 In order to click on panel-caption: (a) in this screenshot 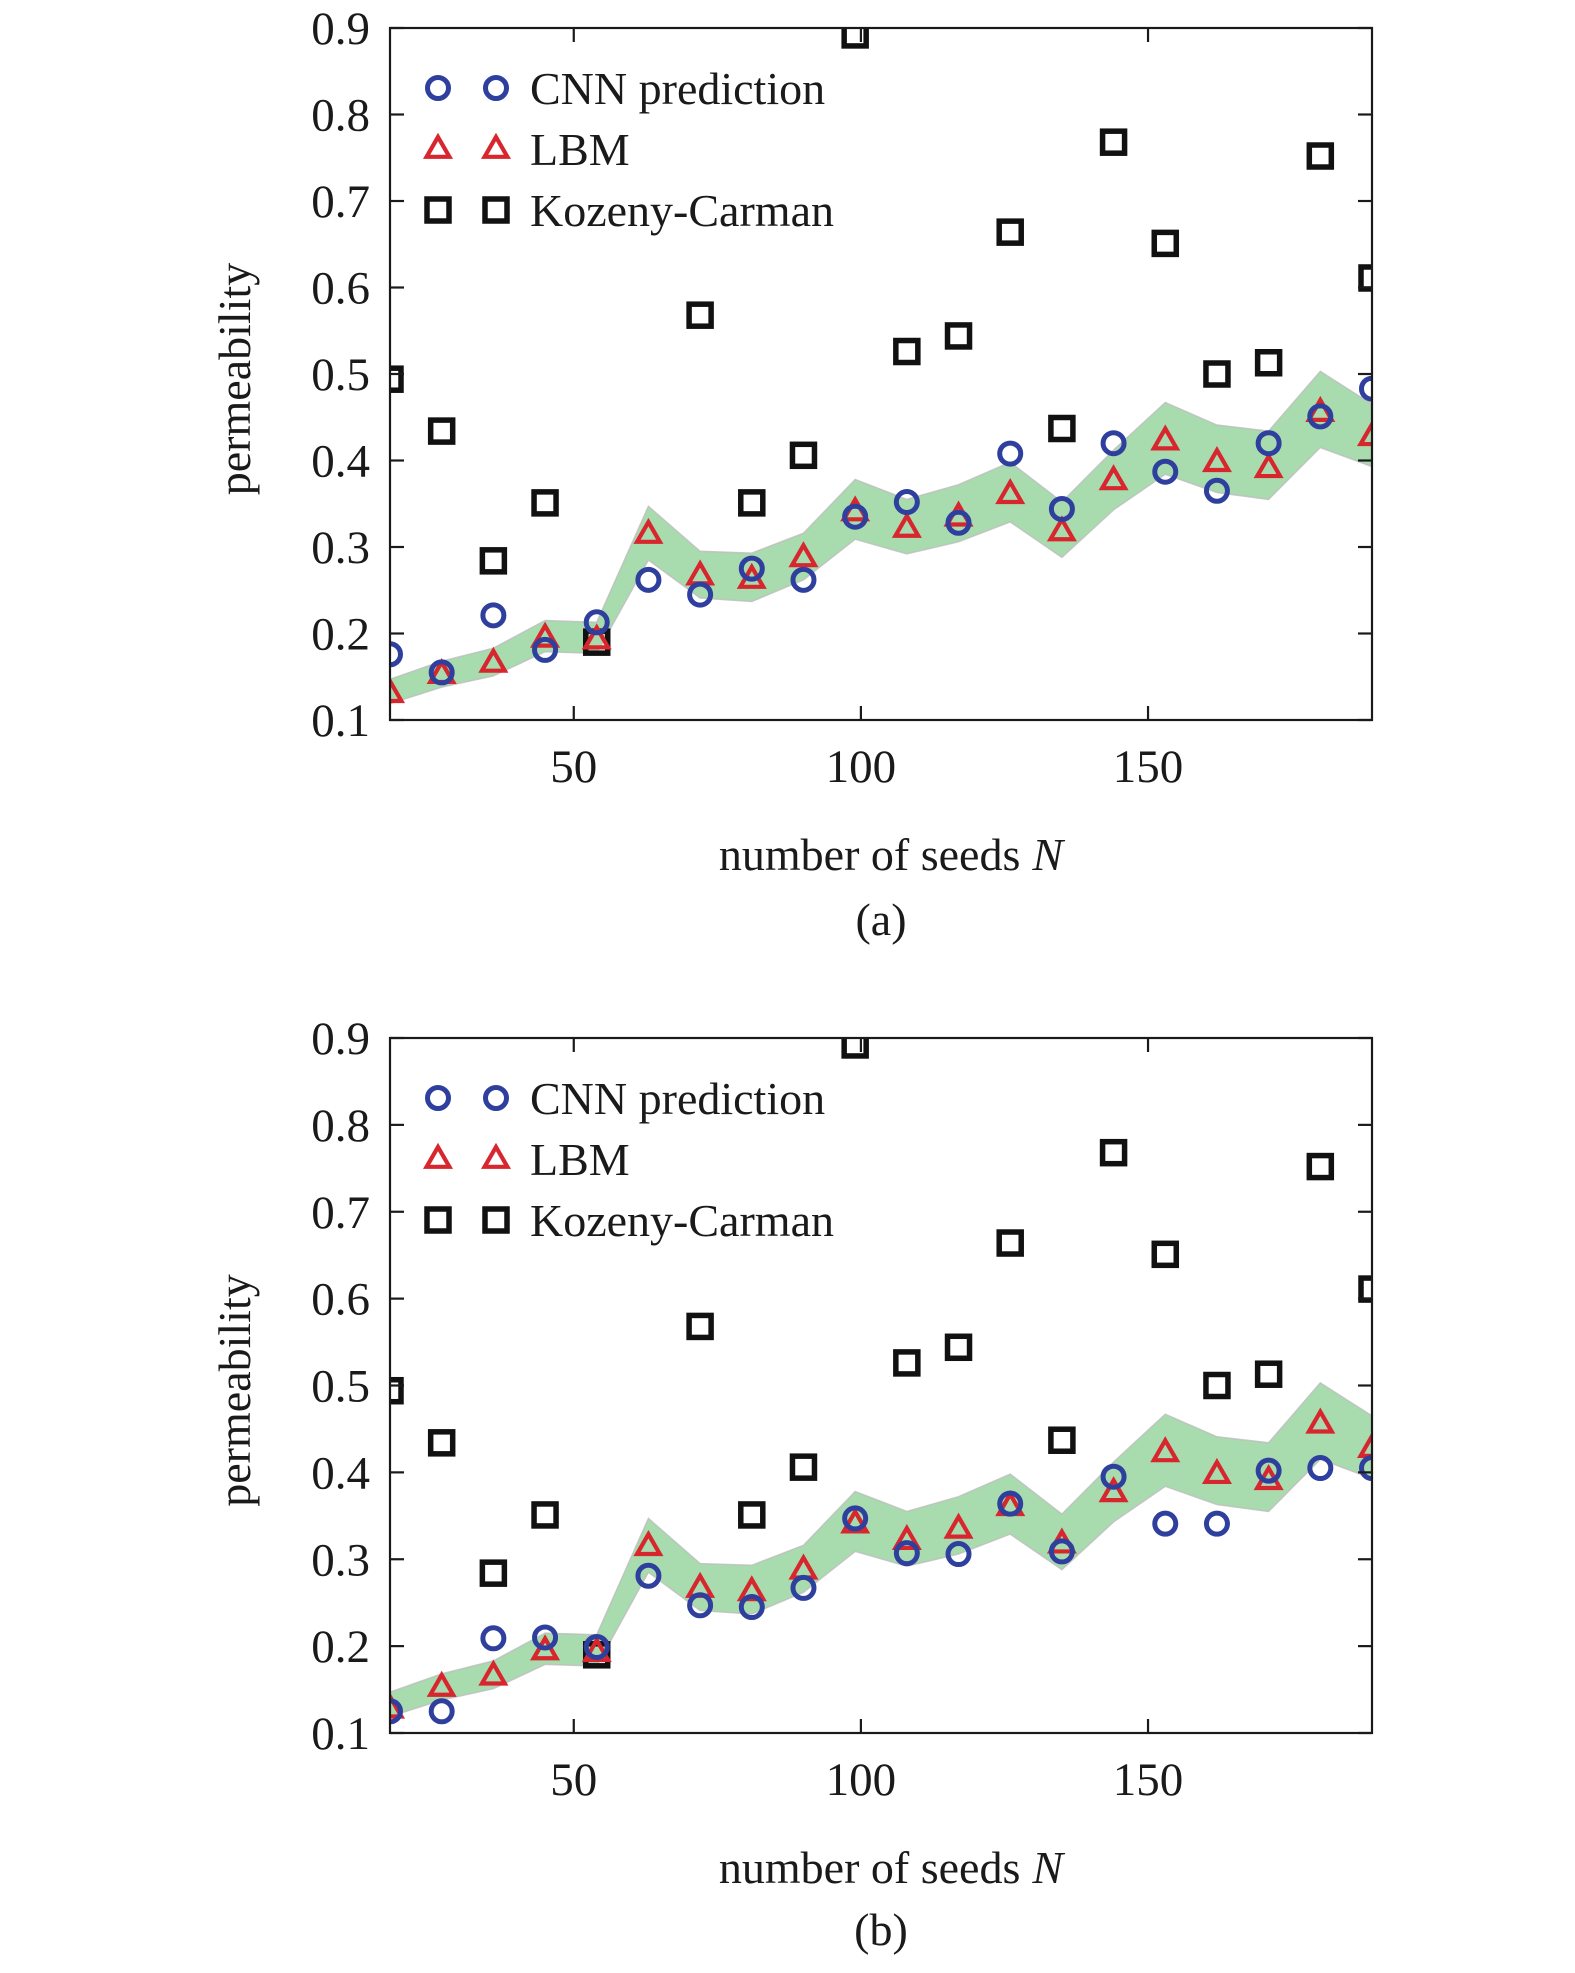, I will do `click(880, 919)`.